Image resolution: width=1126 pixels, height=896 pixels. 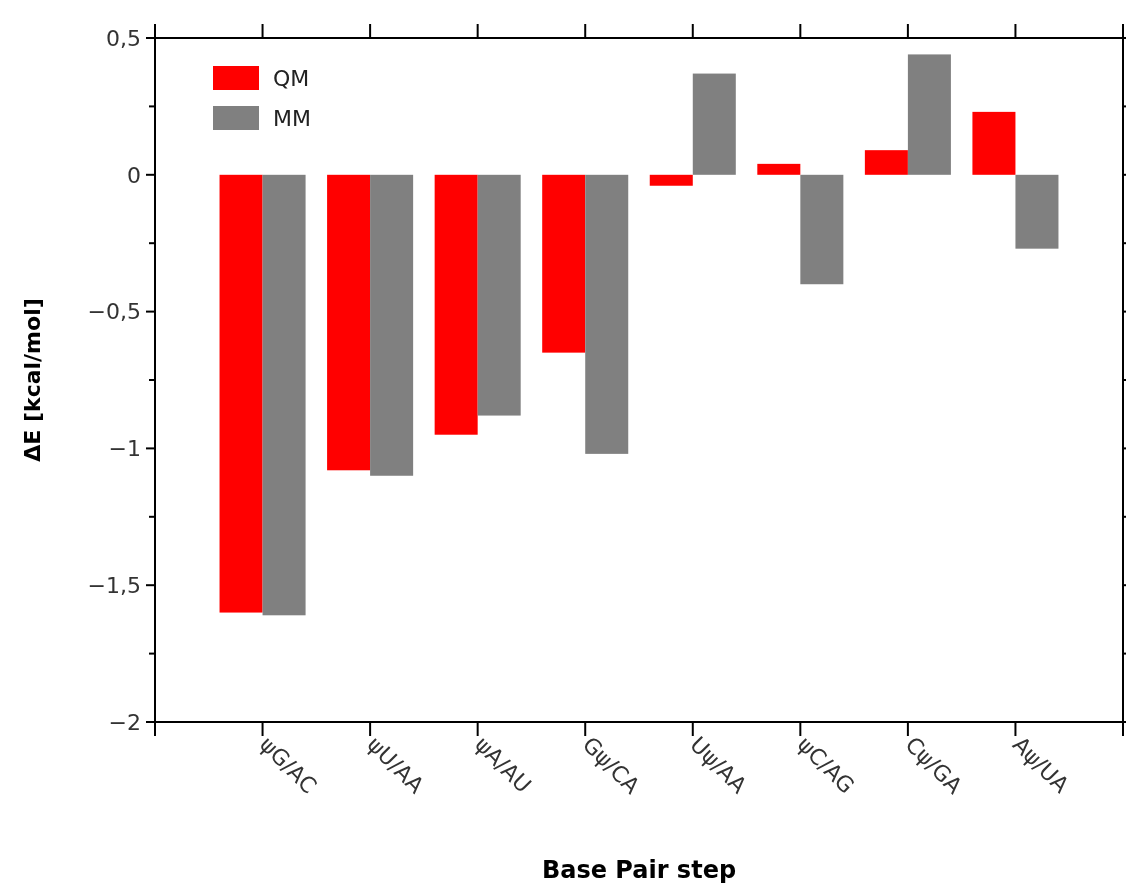 I want to click on y-tick-label: −1,5, so click(x=114, y=585).